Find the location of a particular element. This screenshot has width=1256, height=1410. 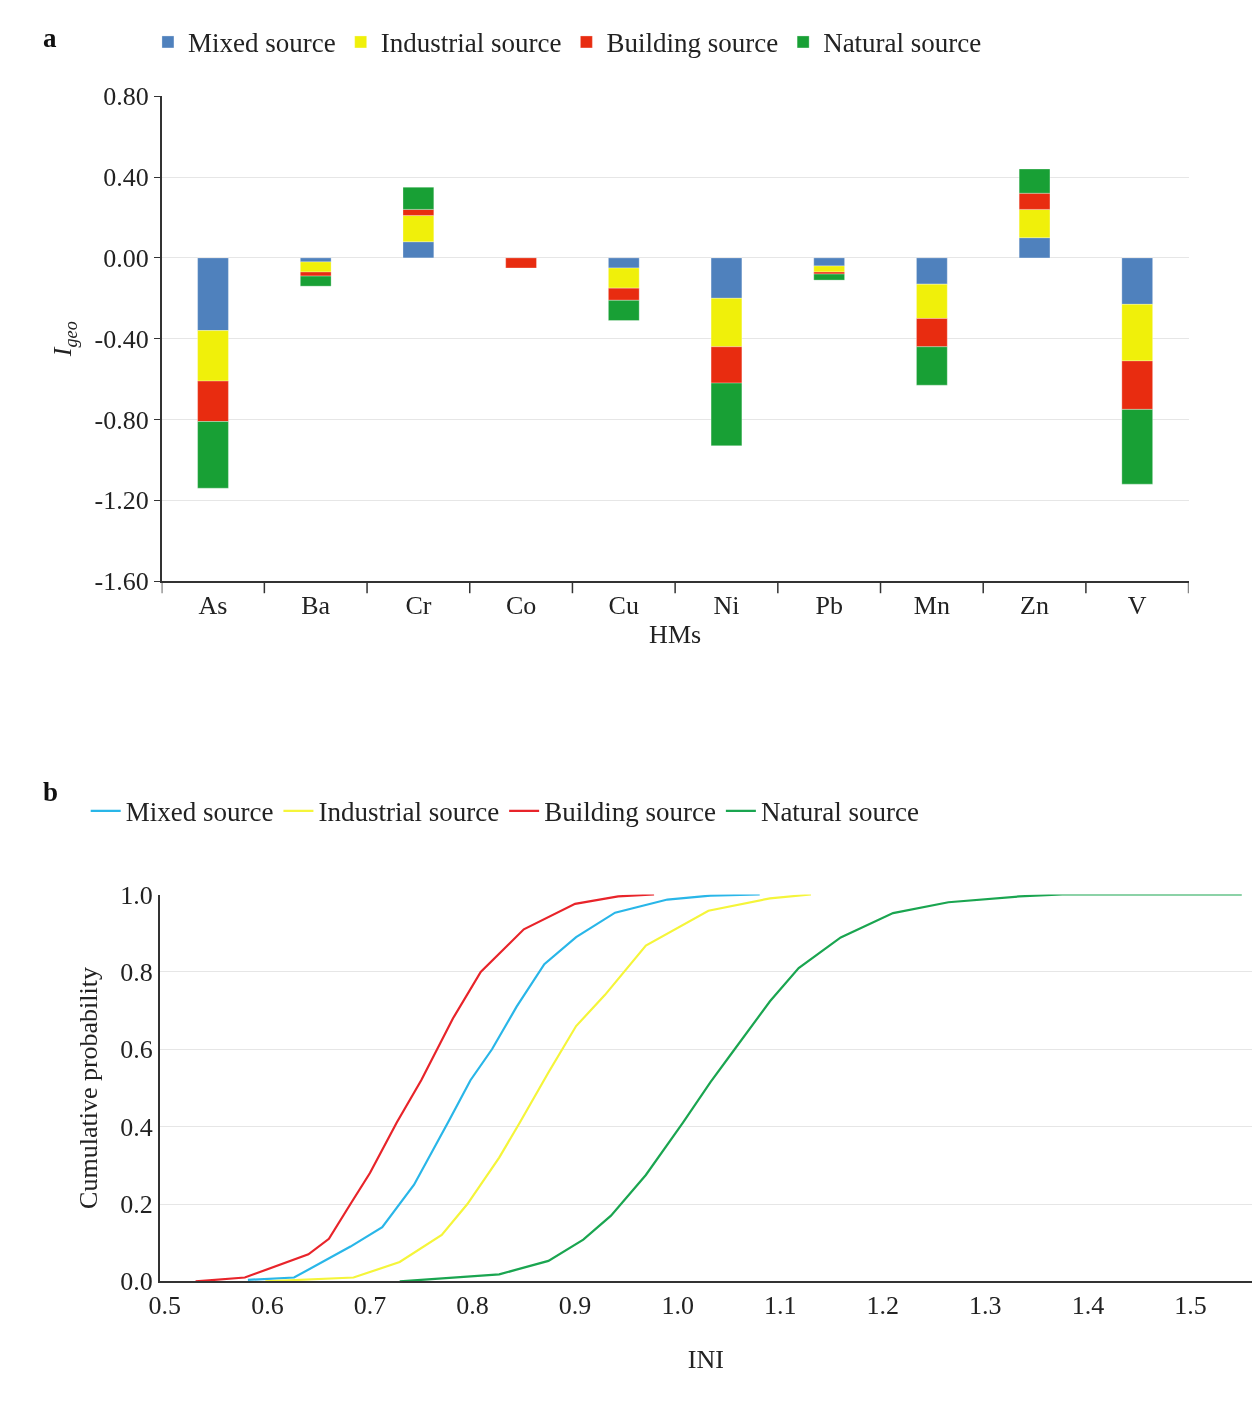

x-tick-label: 1.2 is located at coordinates (883, 1306).